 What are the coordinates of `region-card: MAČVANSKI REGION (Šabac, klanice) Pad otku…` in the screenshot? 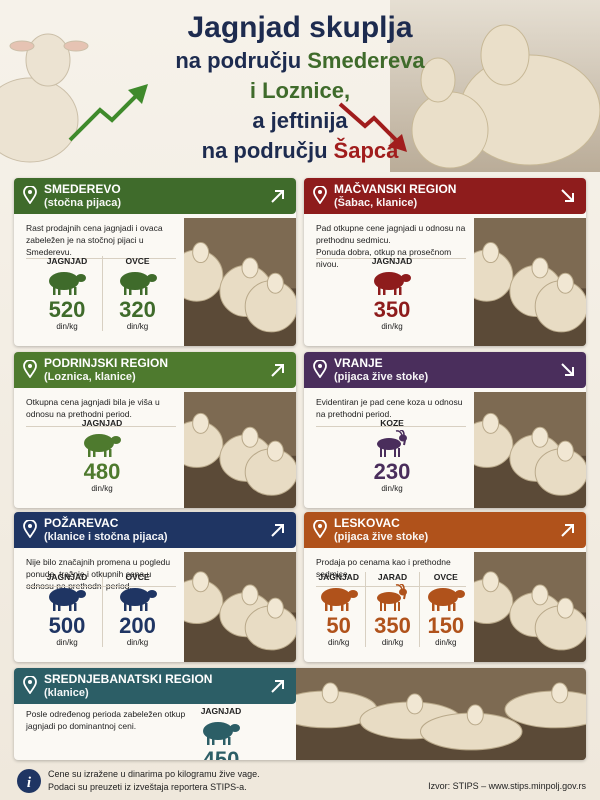 It's located at (445, 262).